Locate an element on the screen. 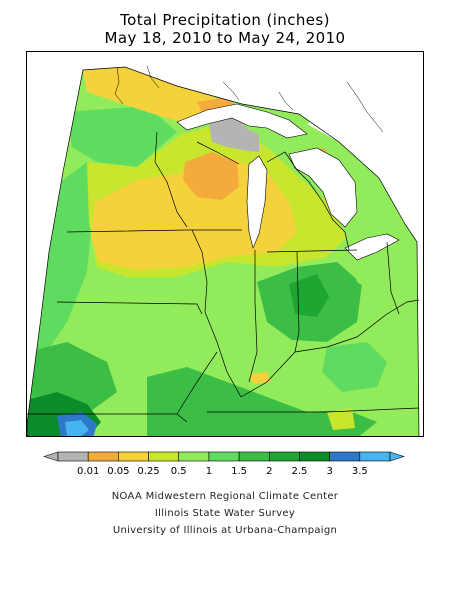  boundary-mn-wi is located at coordinates (171, 179).